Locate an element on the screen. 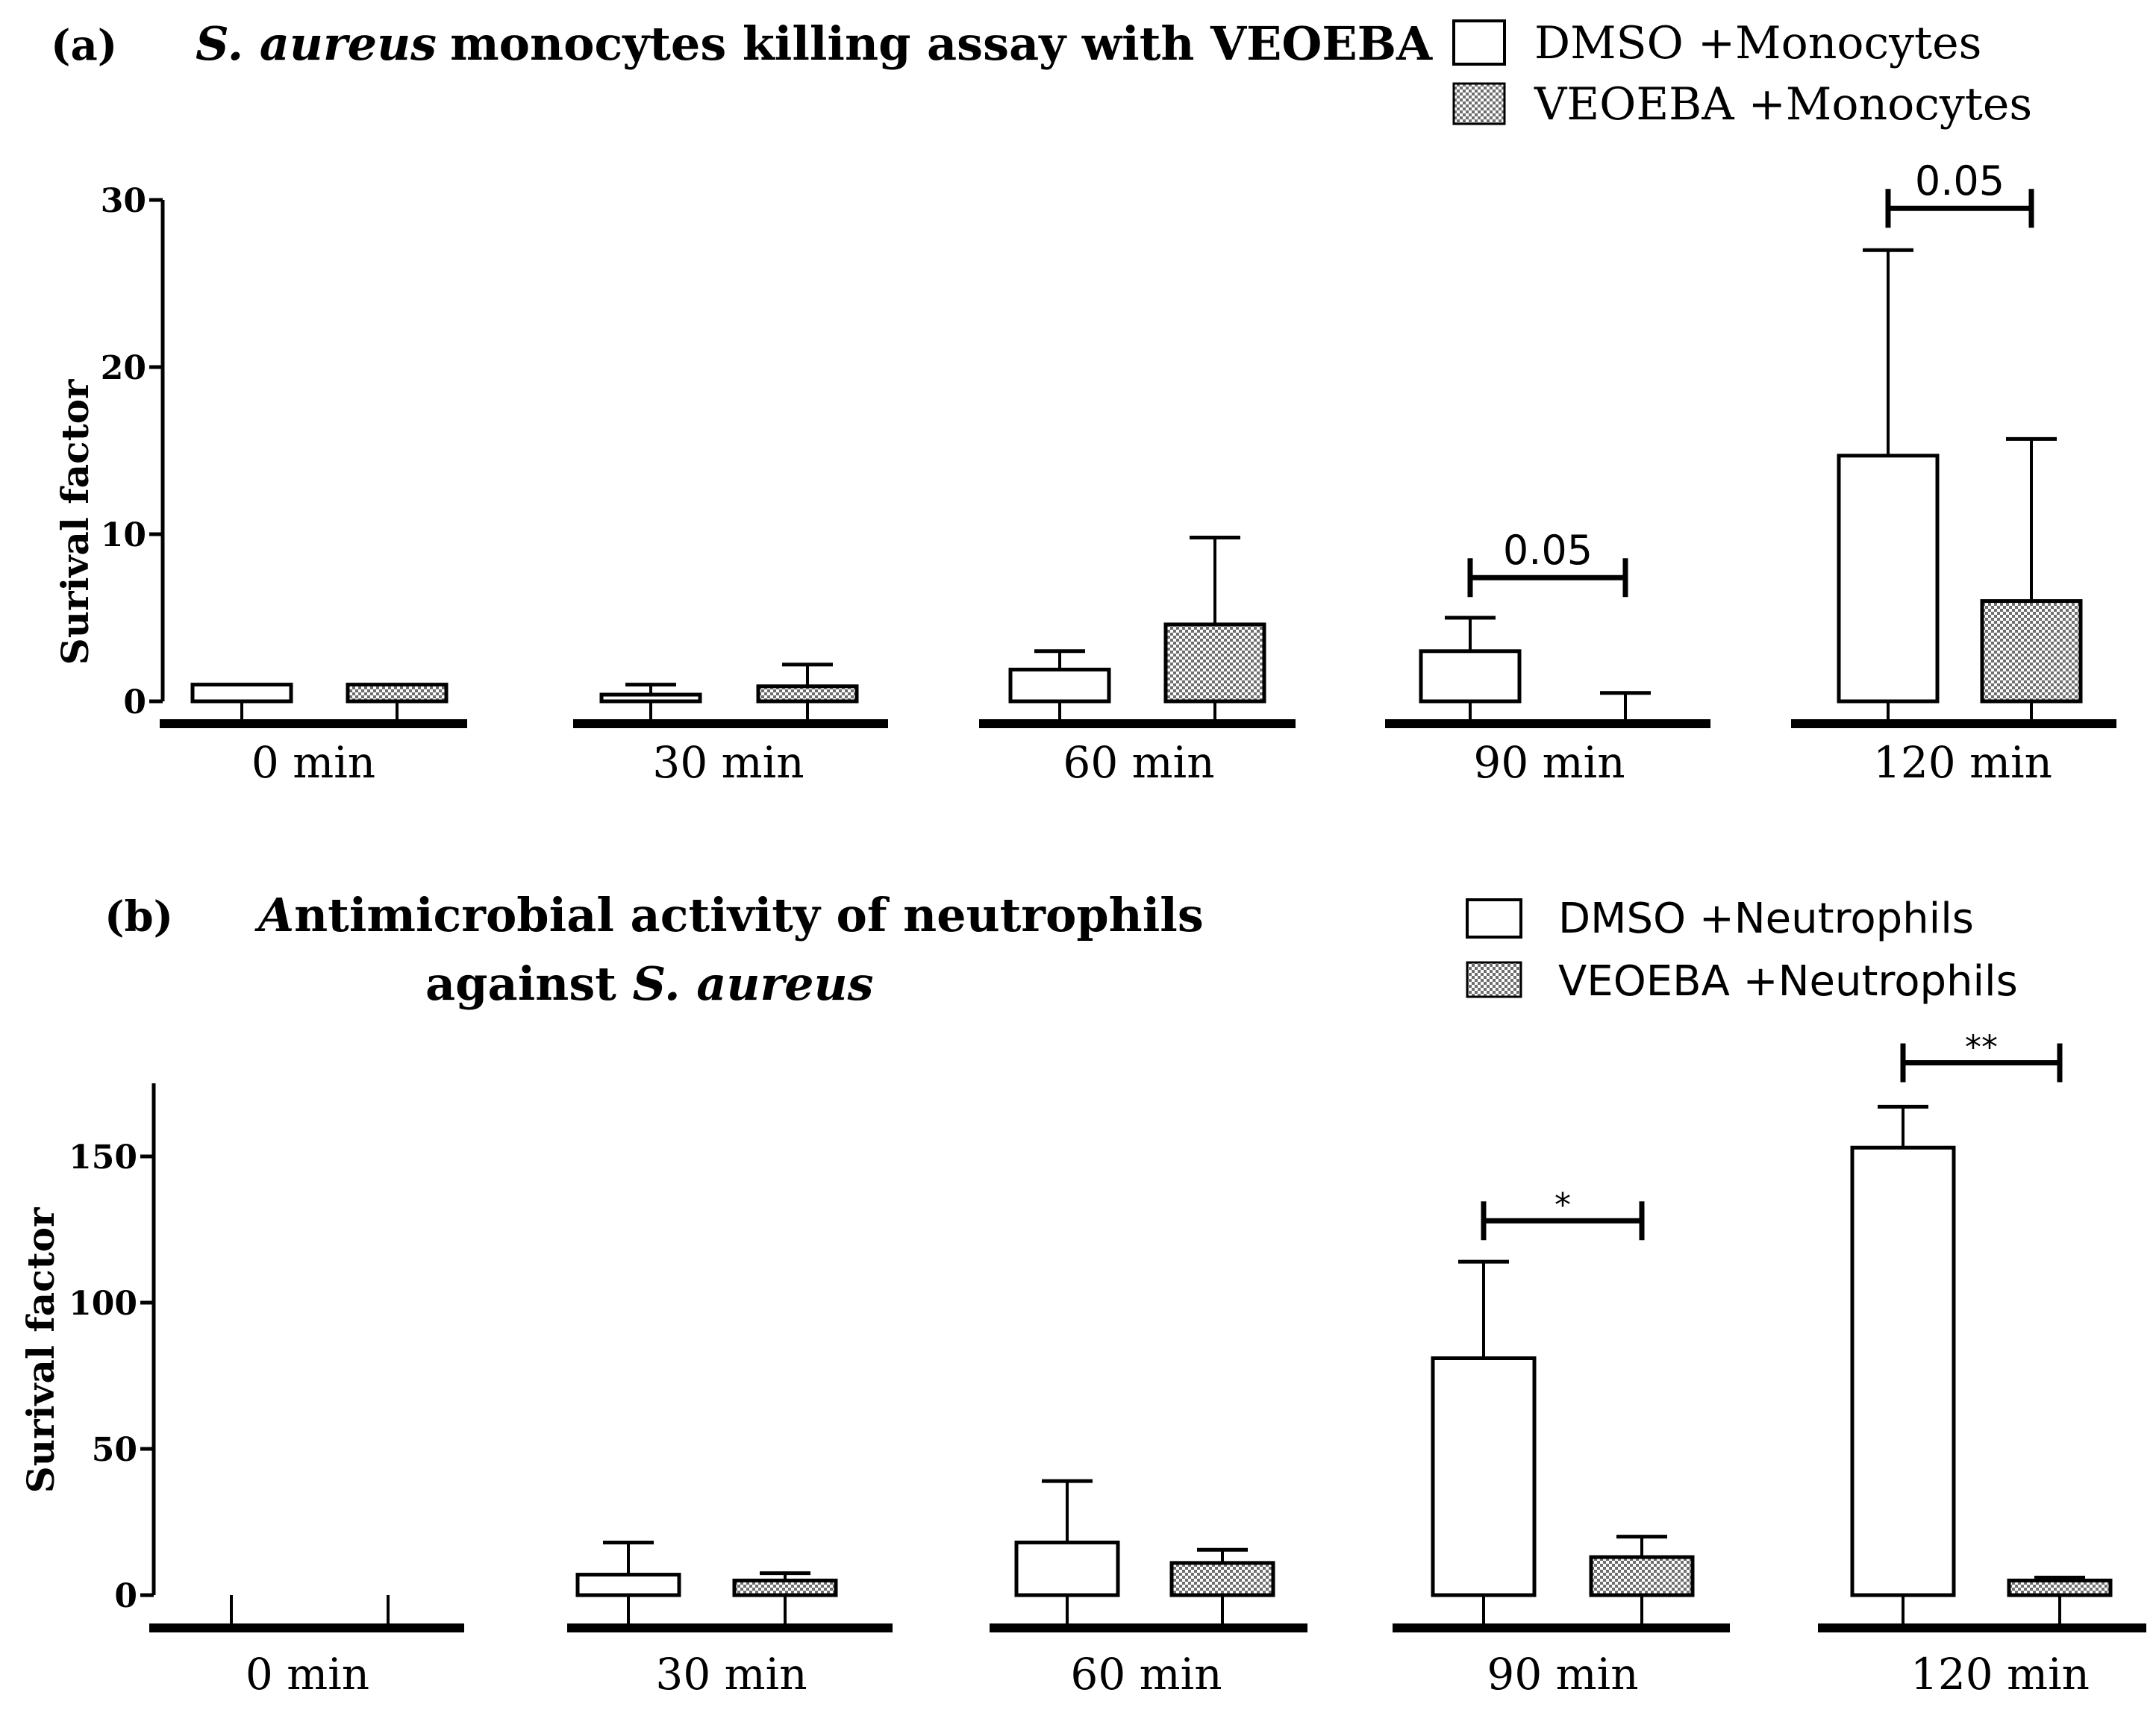  legend-b-label-dmso: DMSO +Neutrophils is located at coordinates (1766, 919).